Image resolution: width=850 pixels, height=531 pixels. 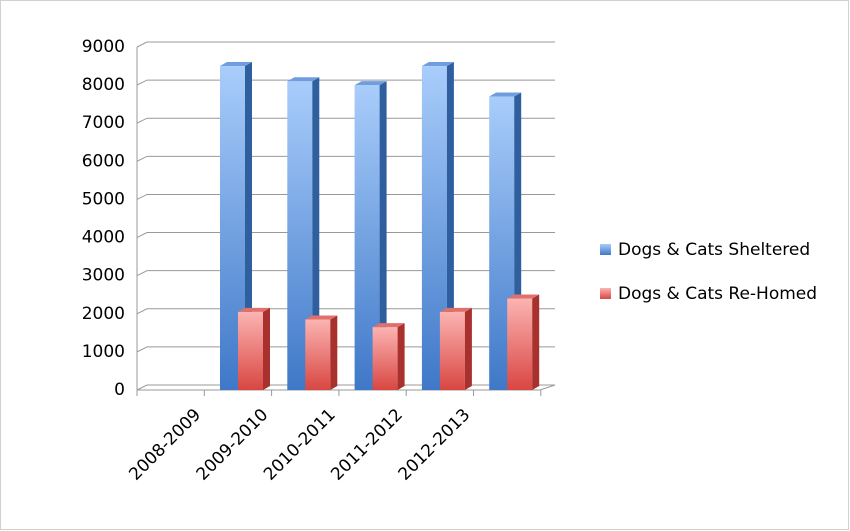 What do you see at coordinates (103, 276) in the screenshot?
I see `y-tick-label: 3000` at bounding box center [103, 276].